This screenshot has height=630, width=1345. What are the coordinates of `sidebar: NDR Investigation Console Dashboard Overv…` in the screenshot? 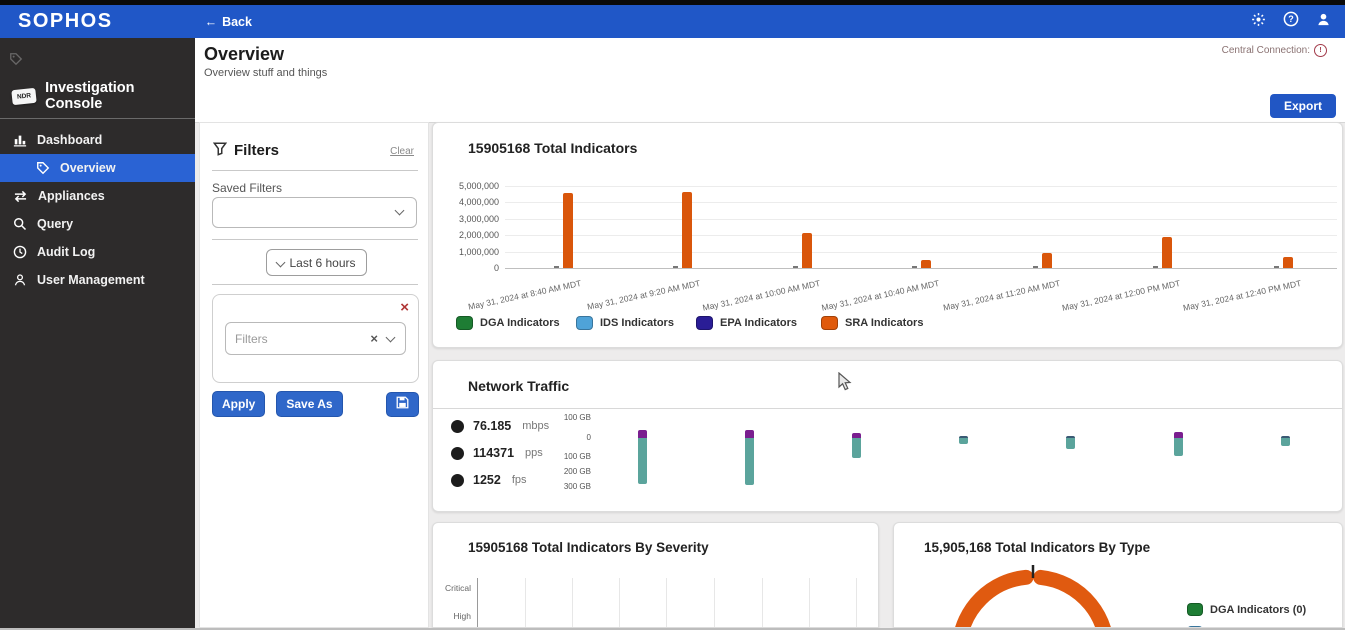 It's located at (97, 334).